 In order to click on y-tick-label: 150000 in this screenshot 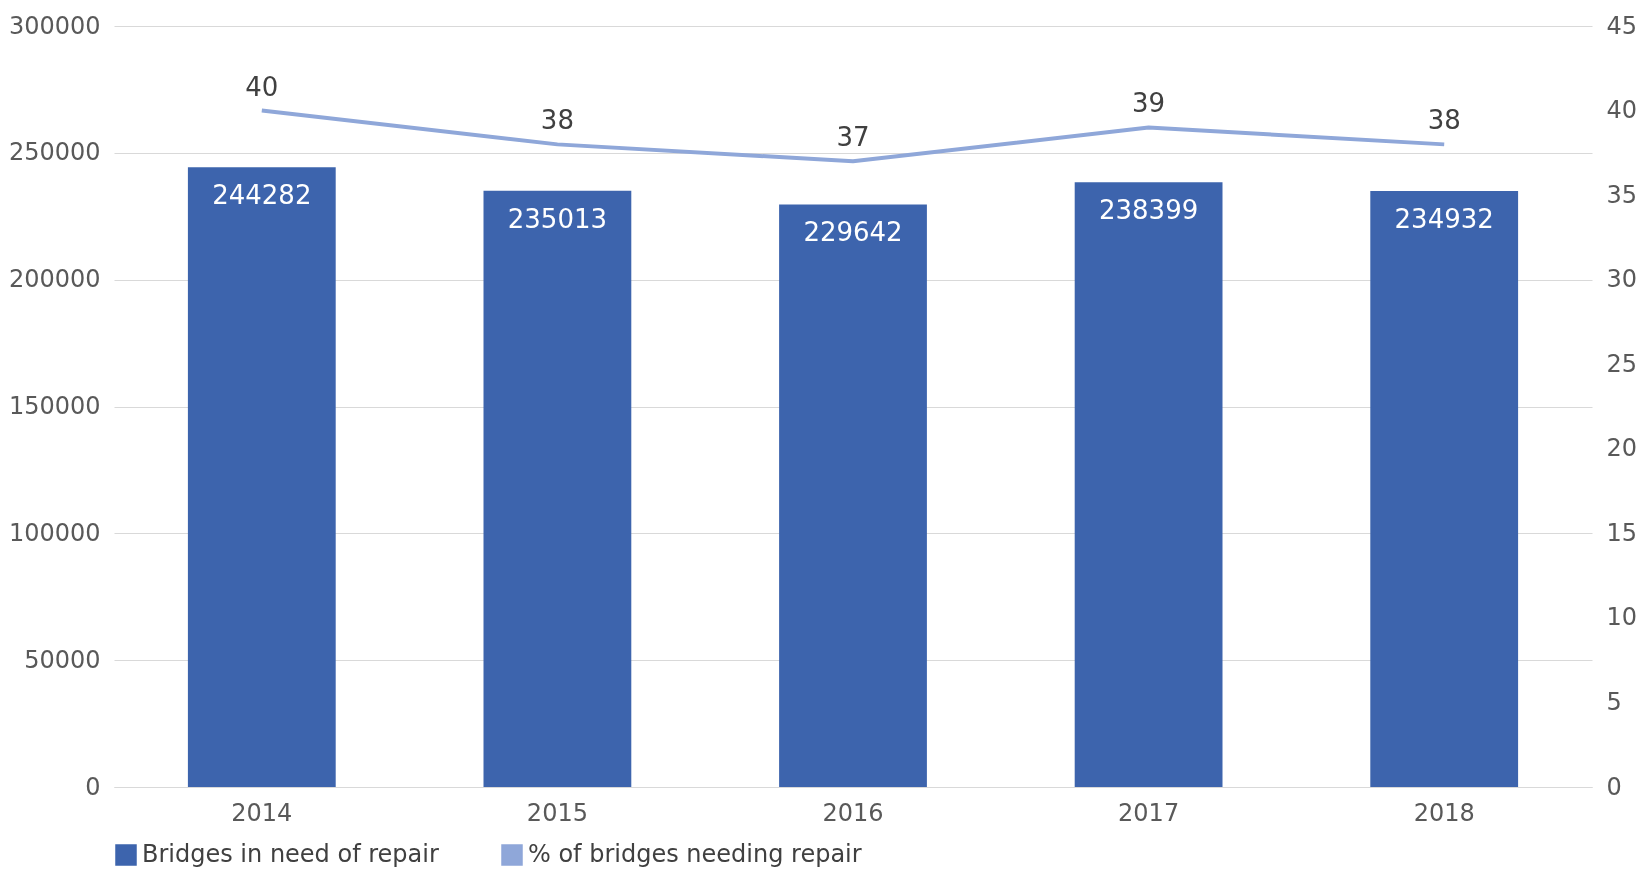, I will do `click(54, 406)`.